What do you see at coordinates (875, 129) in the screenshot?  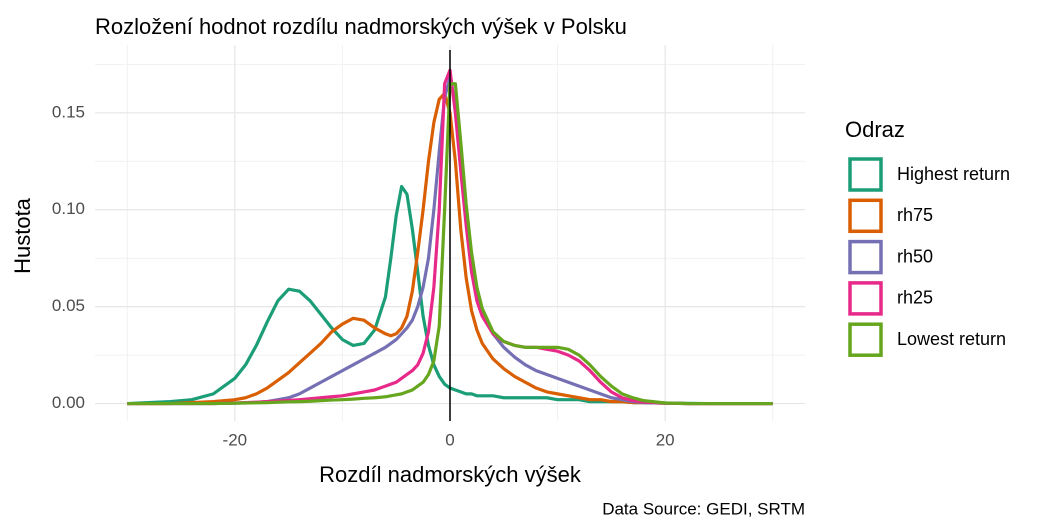 I see `legend-title: Odraz` at bounding box center [875, 129].